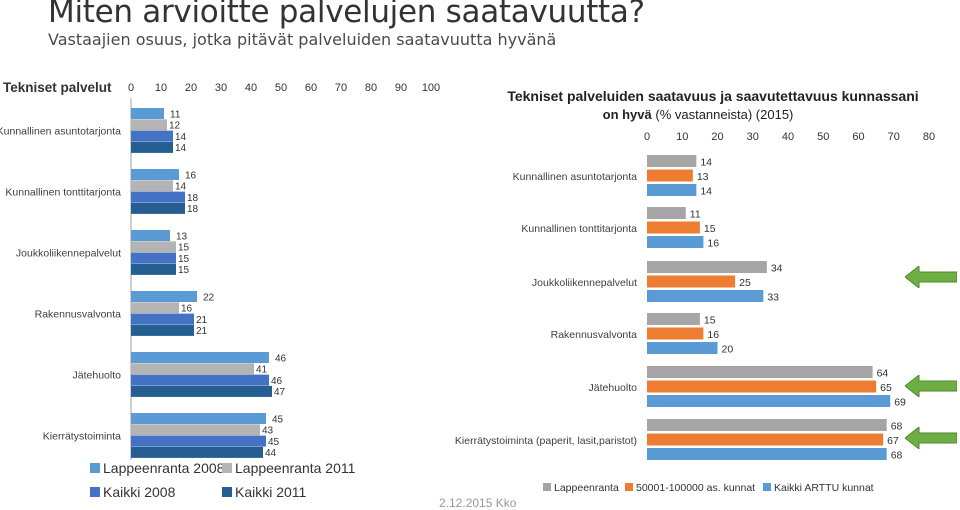  Describe the element at coordinates (478, 503) in the screenshot. I see `date-footer: 2.12.2015 Kko` at that location.